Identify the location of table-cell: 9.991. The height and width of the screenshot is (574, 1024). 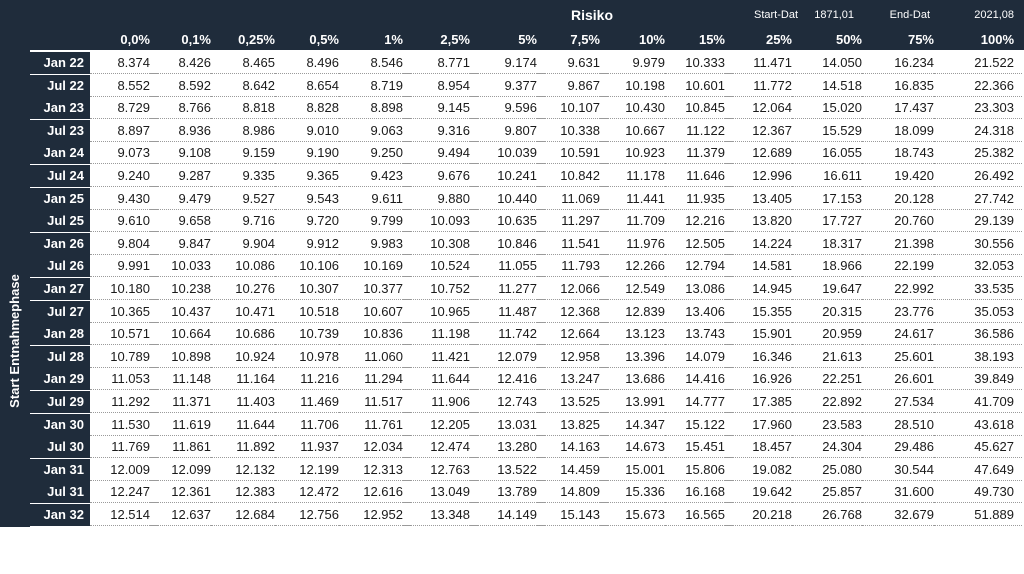
(124, 266).